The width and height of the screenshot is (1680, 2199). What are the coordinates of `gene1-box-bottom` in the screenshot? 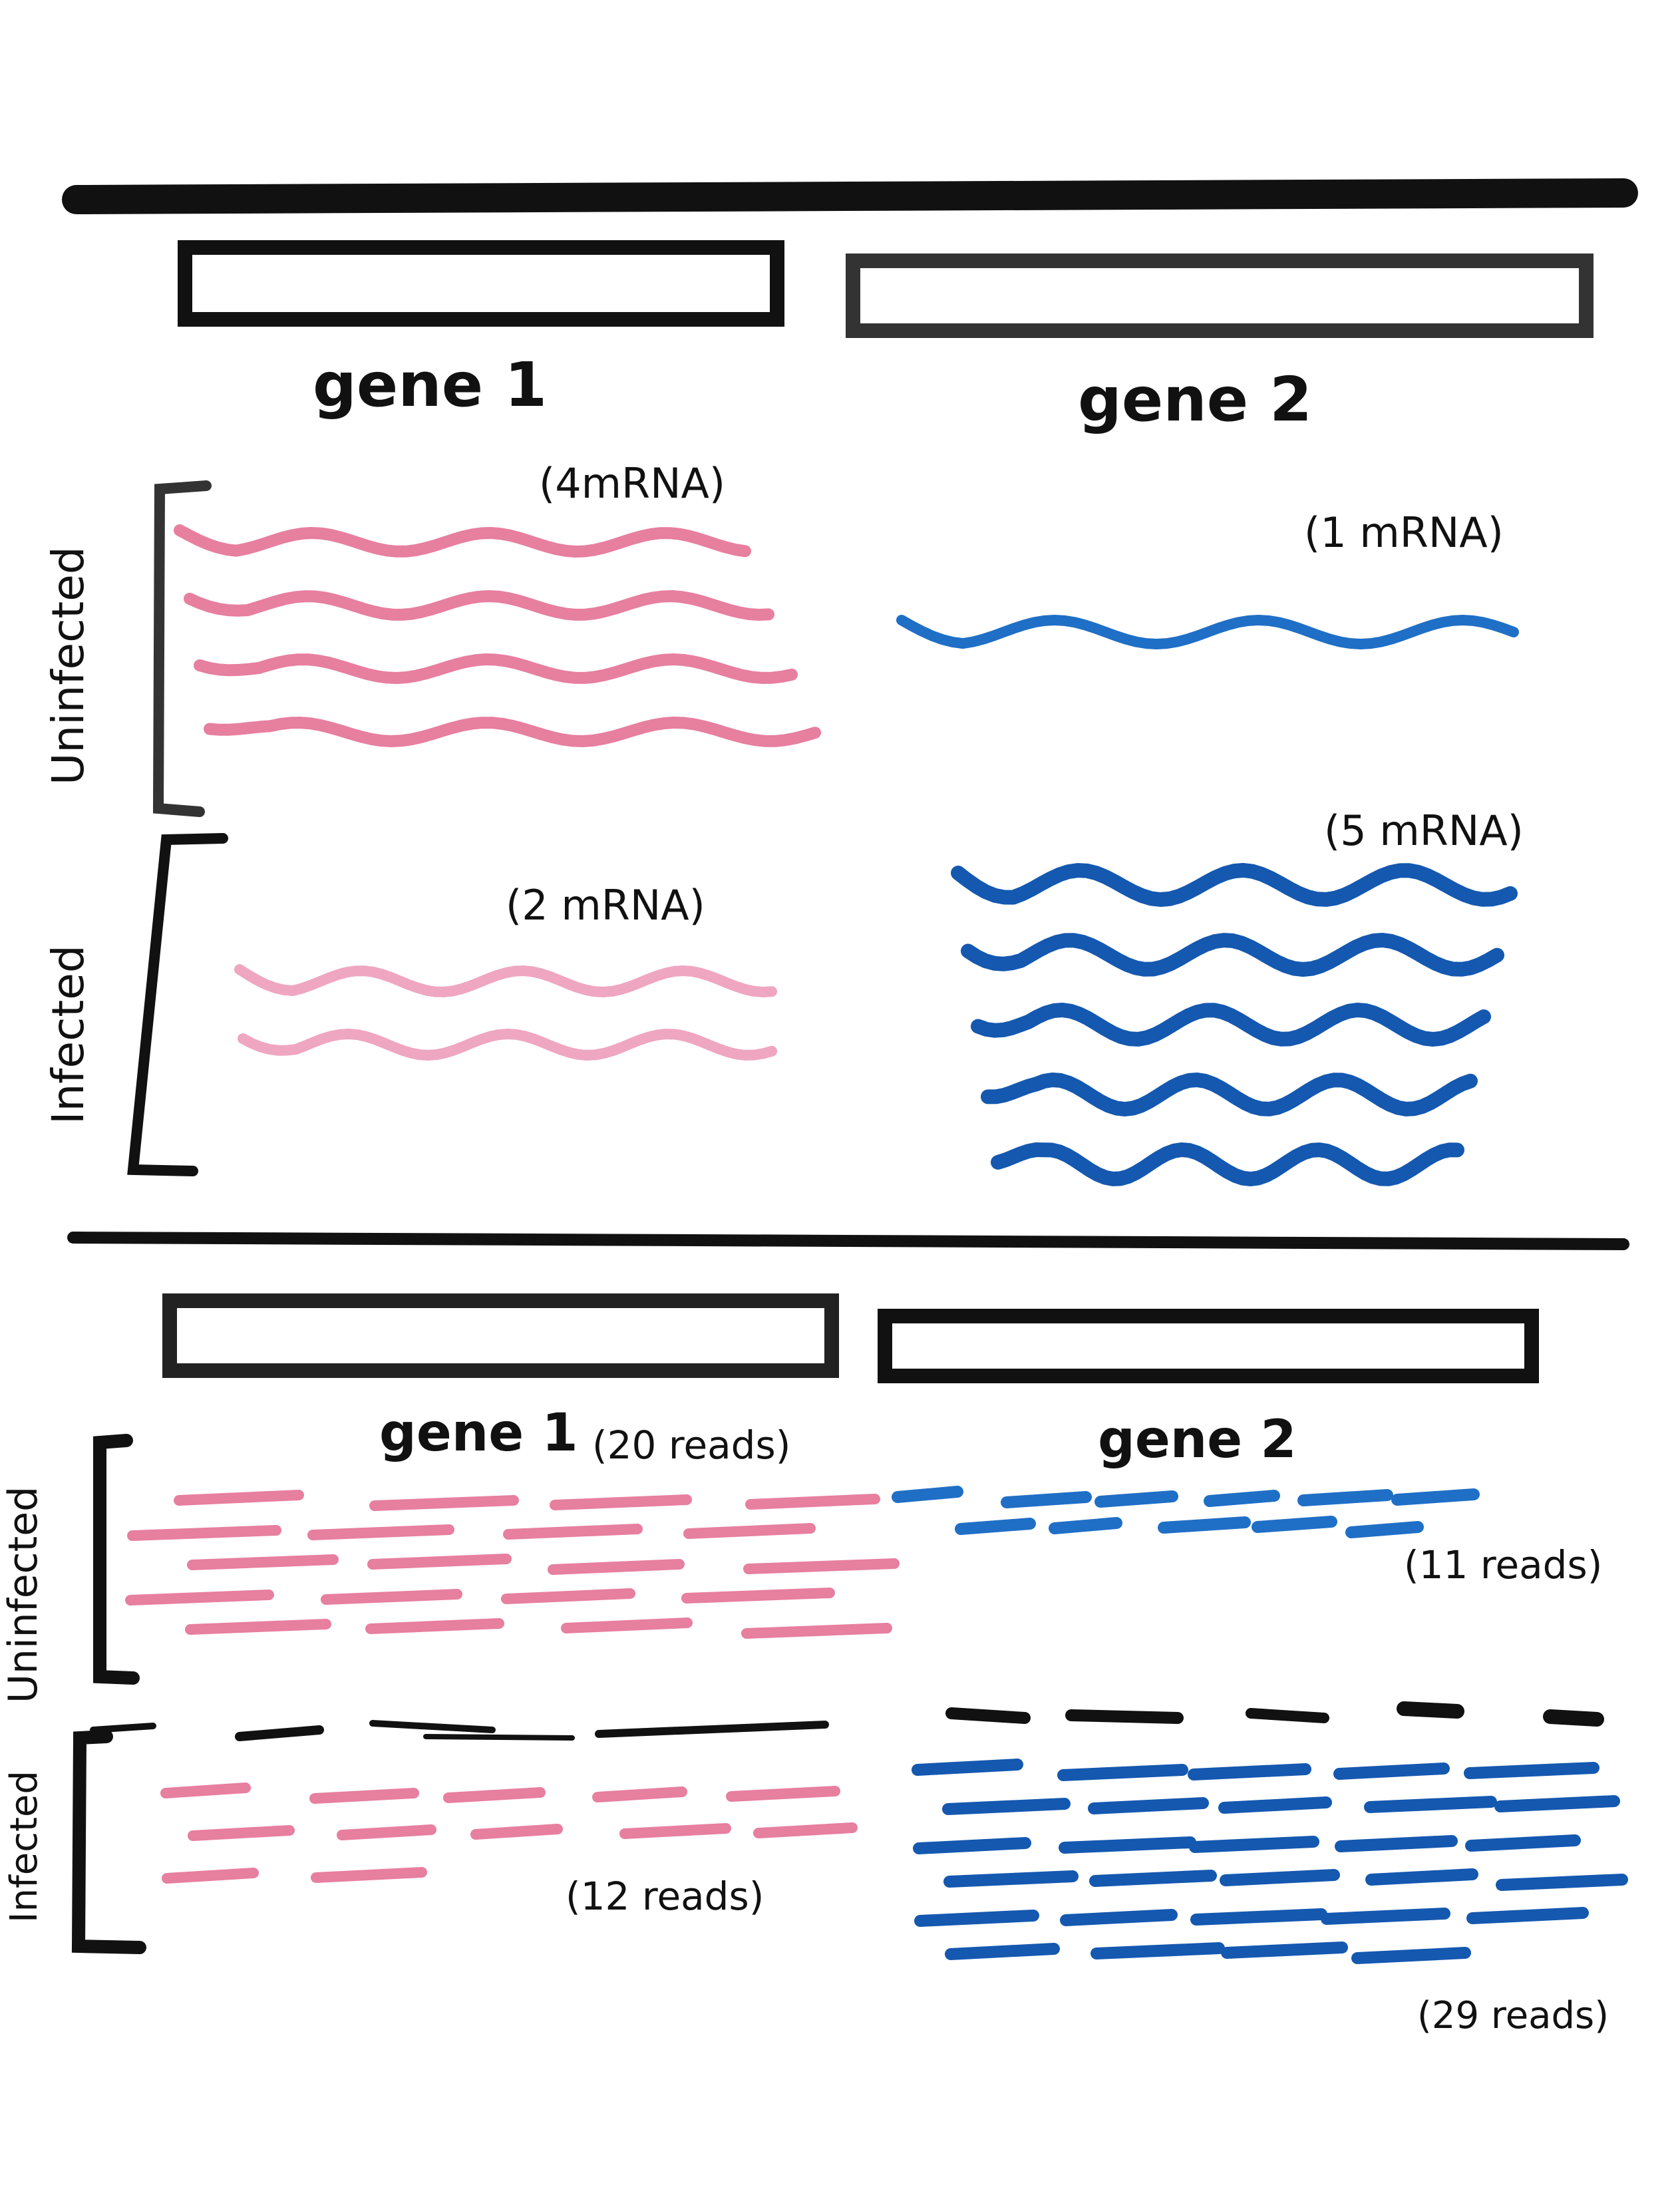 It's located at (501, 1335).